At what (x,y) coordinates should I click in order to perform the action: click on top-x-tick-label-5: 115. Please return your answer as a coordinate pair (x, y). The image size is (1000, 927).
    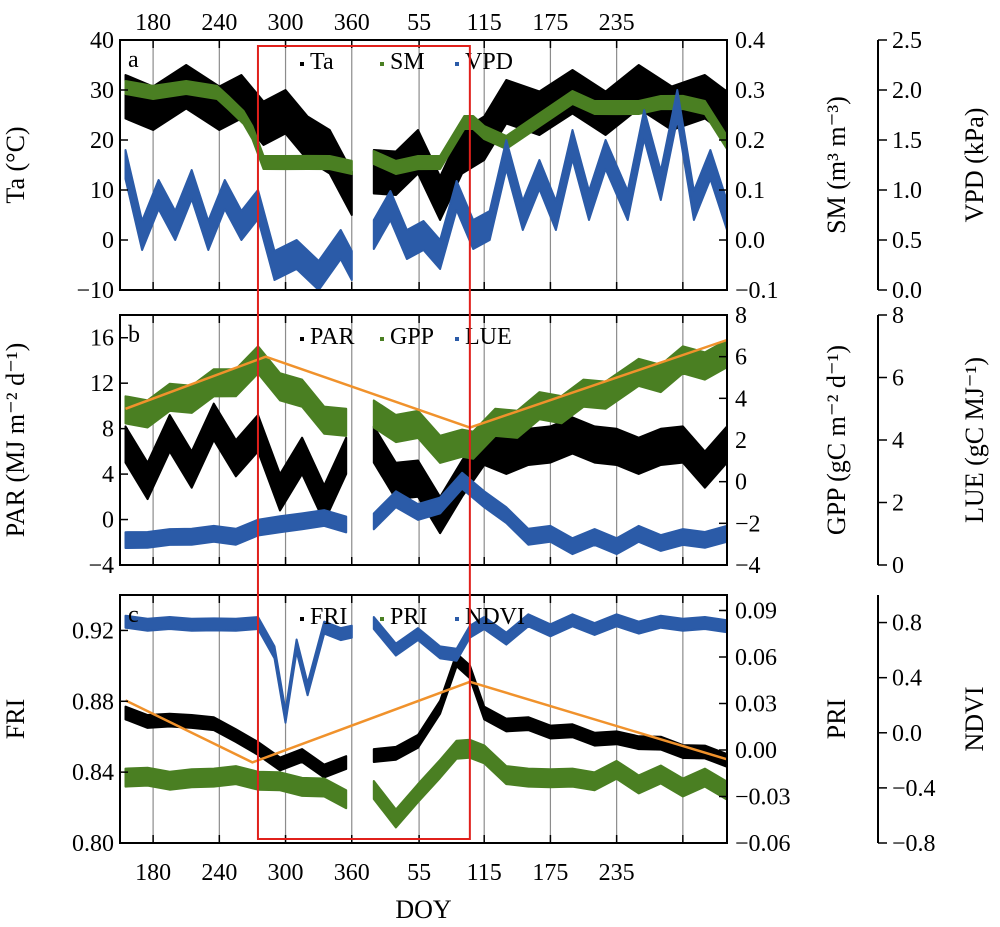
    Looking at the image, I should click on (484, 23).